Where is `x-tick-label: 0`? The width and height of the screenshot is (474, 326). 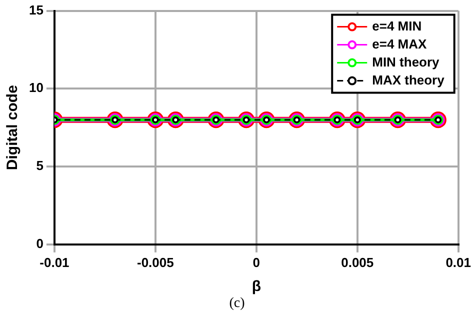
x-tick-label: 0 is located at coordinates (256, 262).